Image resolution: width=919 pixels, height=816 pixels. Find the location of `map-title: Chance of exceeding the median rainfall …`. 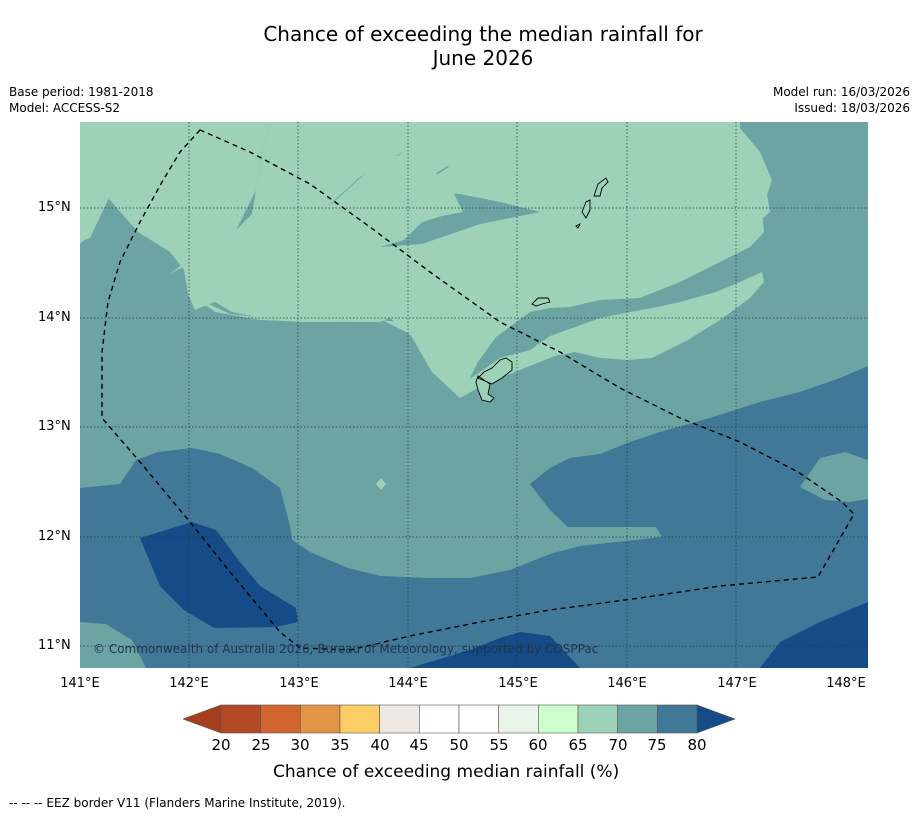

map-title: Chance of exceeding the median rainfall … is located at coordinates (459, 46).